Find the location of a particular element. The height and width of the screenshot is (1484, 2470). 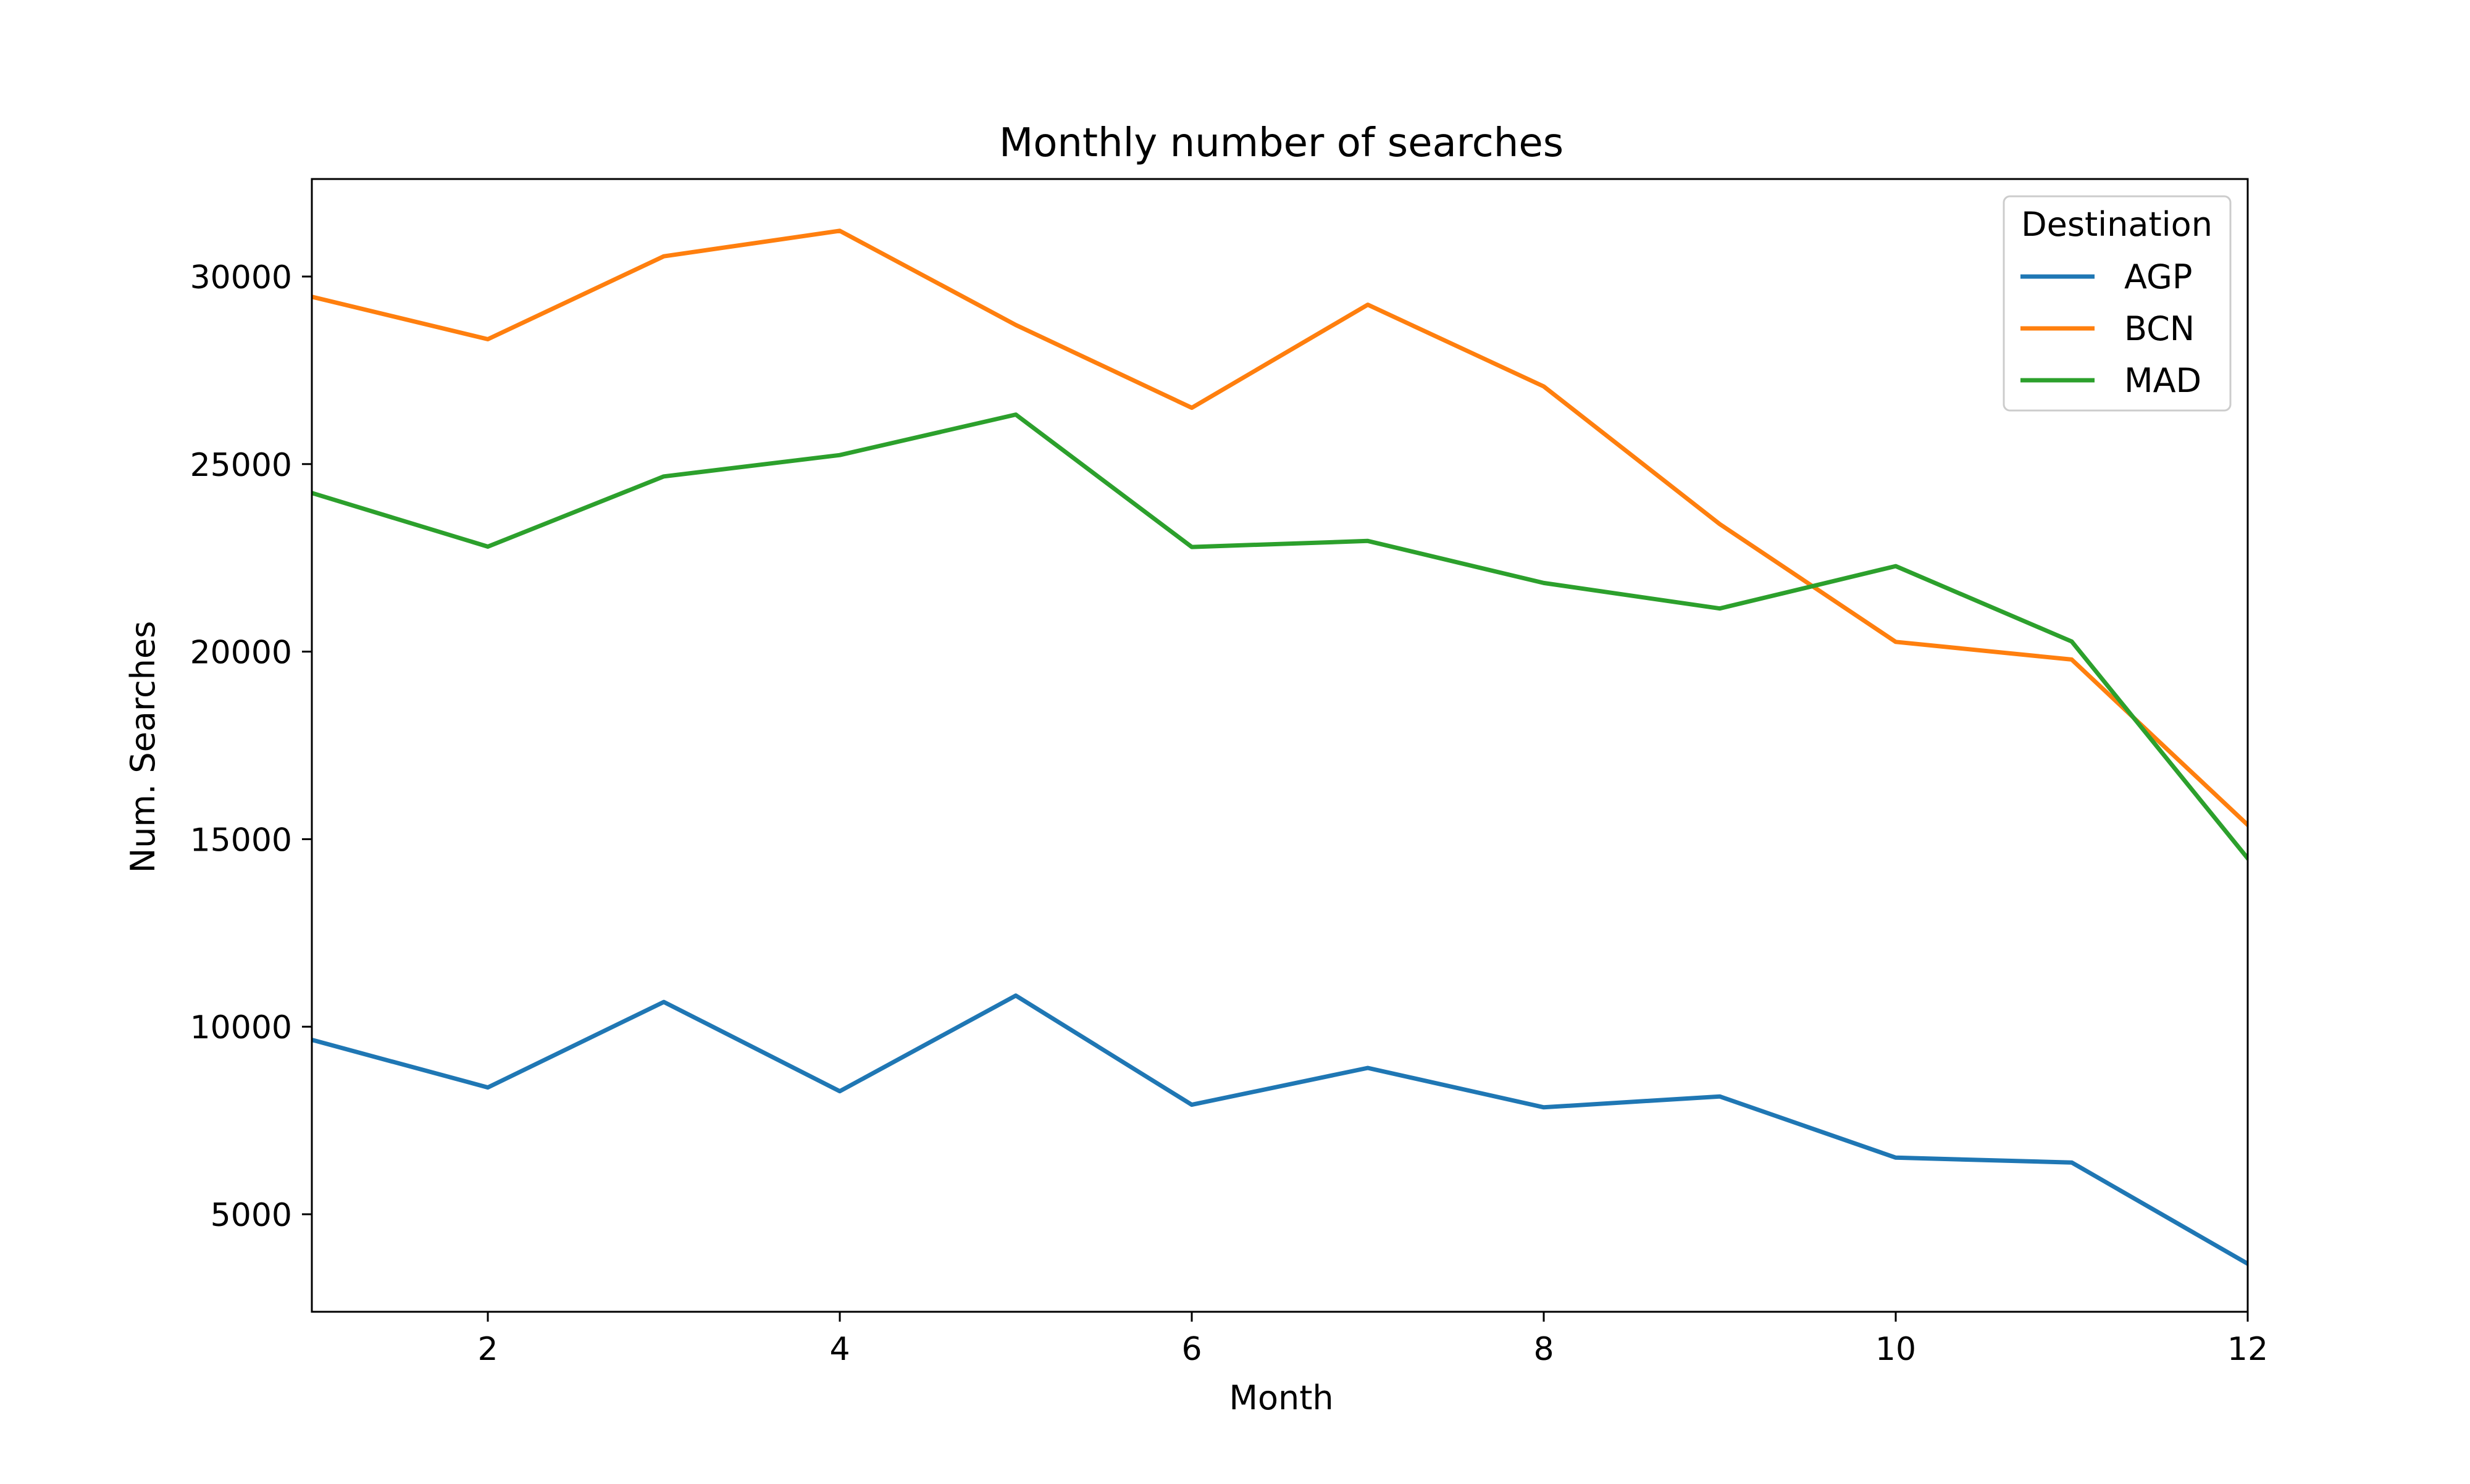

x-axis-label: Month is located at coordinates (1281, 1397).